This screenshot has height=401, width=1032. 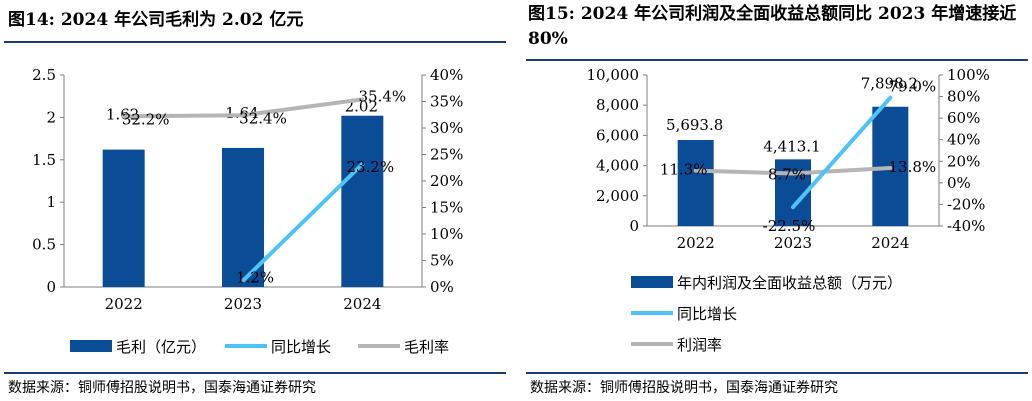 I want to click on left-tick-label: 2,000, so click(x=617, y=196).